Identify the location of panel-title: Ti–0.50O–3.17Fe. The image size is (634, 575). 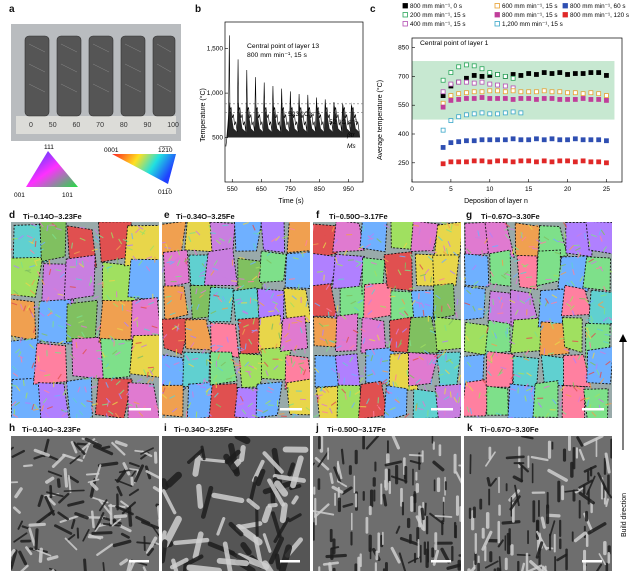
(356, 429).